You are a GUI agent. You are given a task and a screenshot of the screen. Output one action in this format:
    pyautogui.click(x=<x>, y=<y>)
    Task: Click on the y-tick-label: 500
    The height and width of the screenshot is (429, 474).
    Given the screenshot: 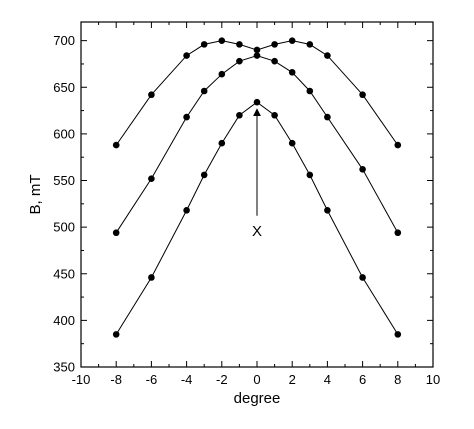 What is the action you would take?
    pyautogui.click(x=64, y=227)
    